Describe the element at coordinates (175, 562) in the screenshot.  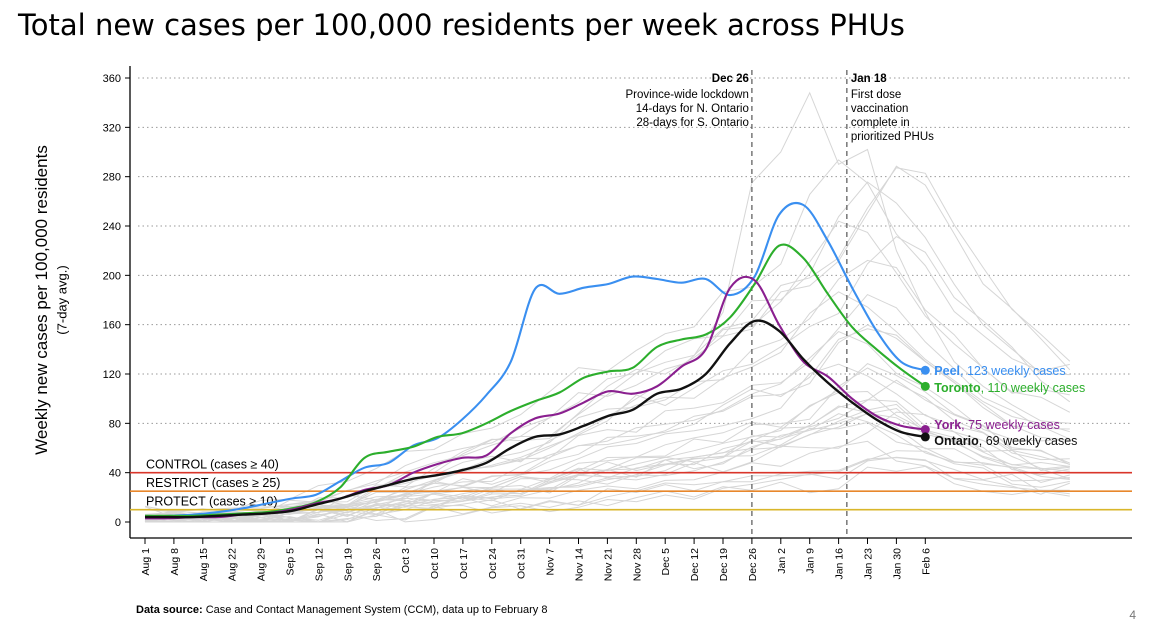
I see `x-tick-label: Aug 8` at that location.